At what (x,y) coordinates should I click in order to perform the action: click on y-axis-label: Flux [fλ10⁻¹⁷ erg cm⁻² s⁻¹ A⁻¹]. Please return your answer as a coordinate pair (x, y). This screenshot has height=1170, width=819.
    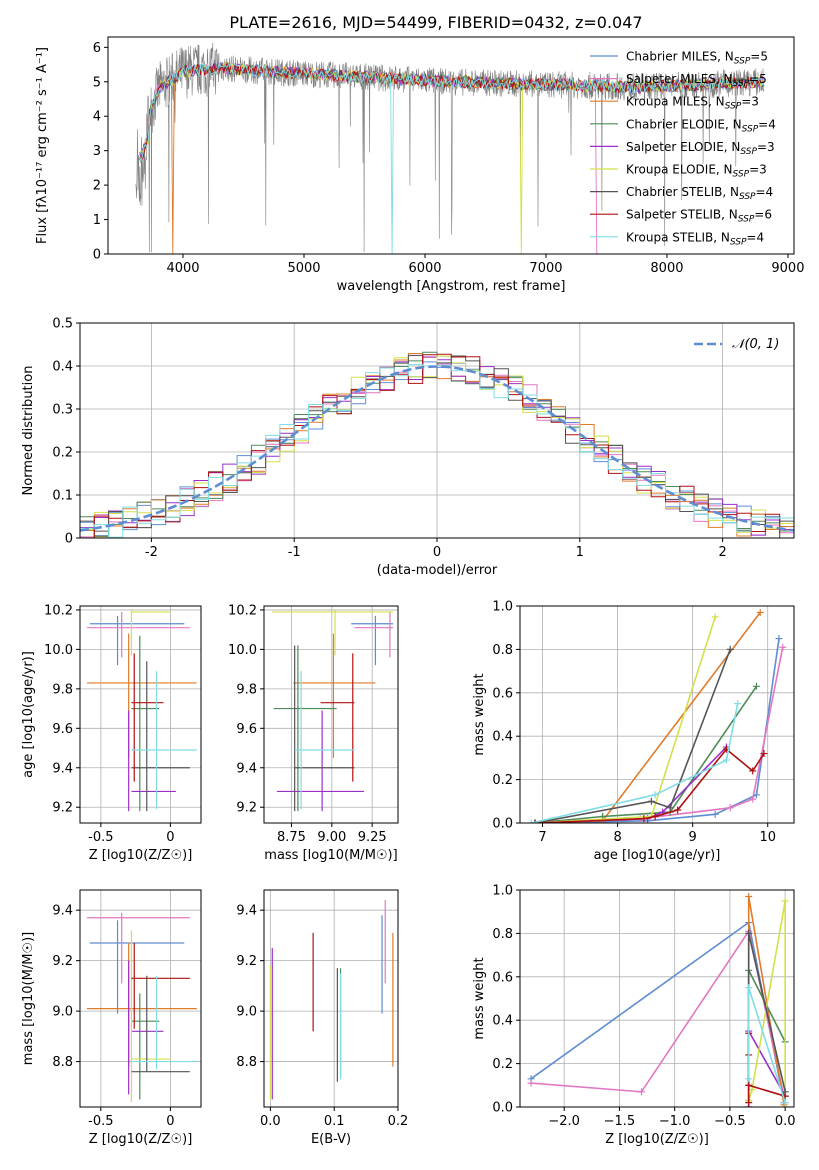
    Looking at the image, I should click on (42, 145).